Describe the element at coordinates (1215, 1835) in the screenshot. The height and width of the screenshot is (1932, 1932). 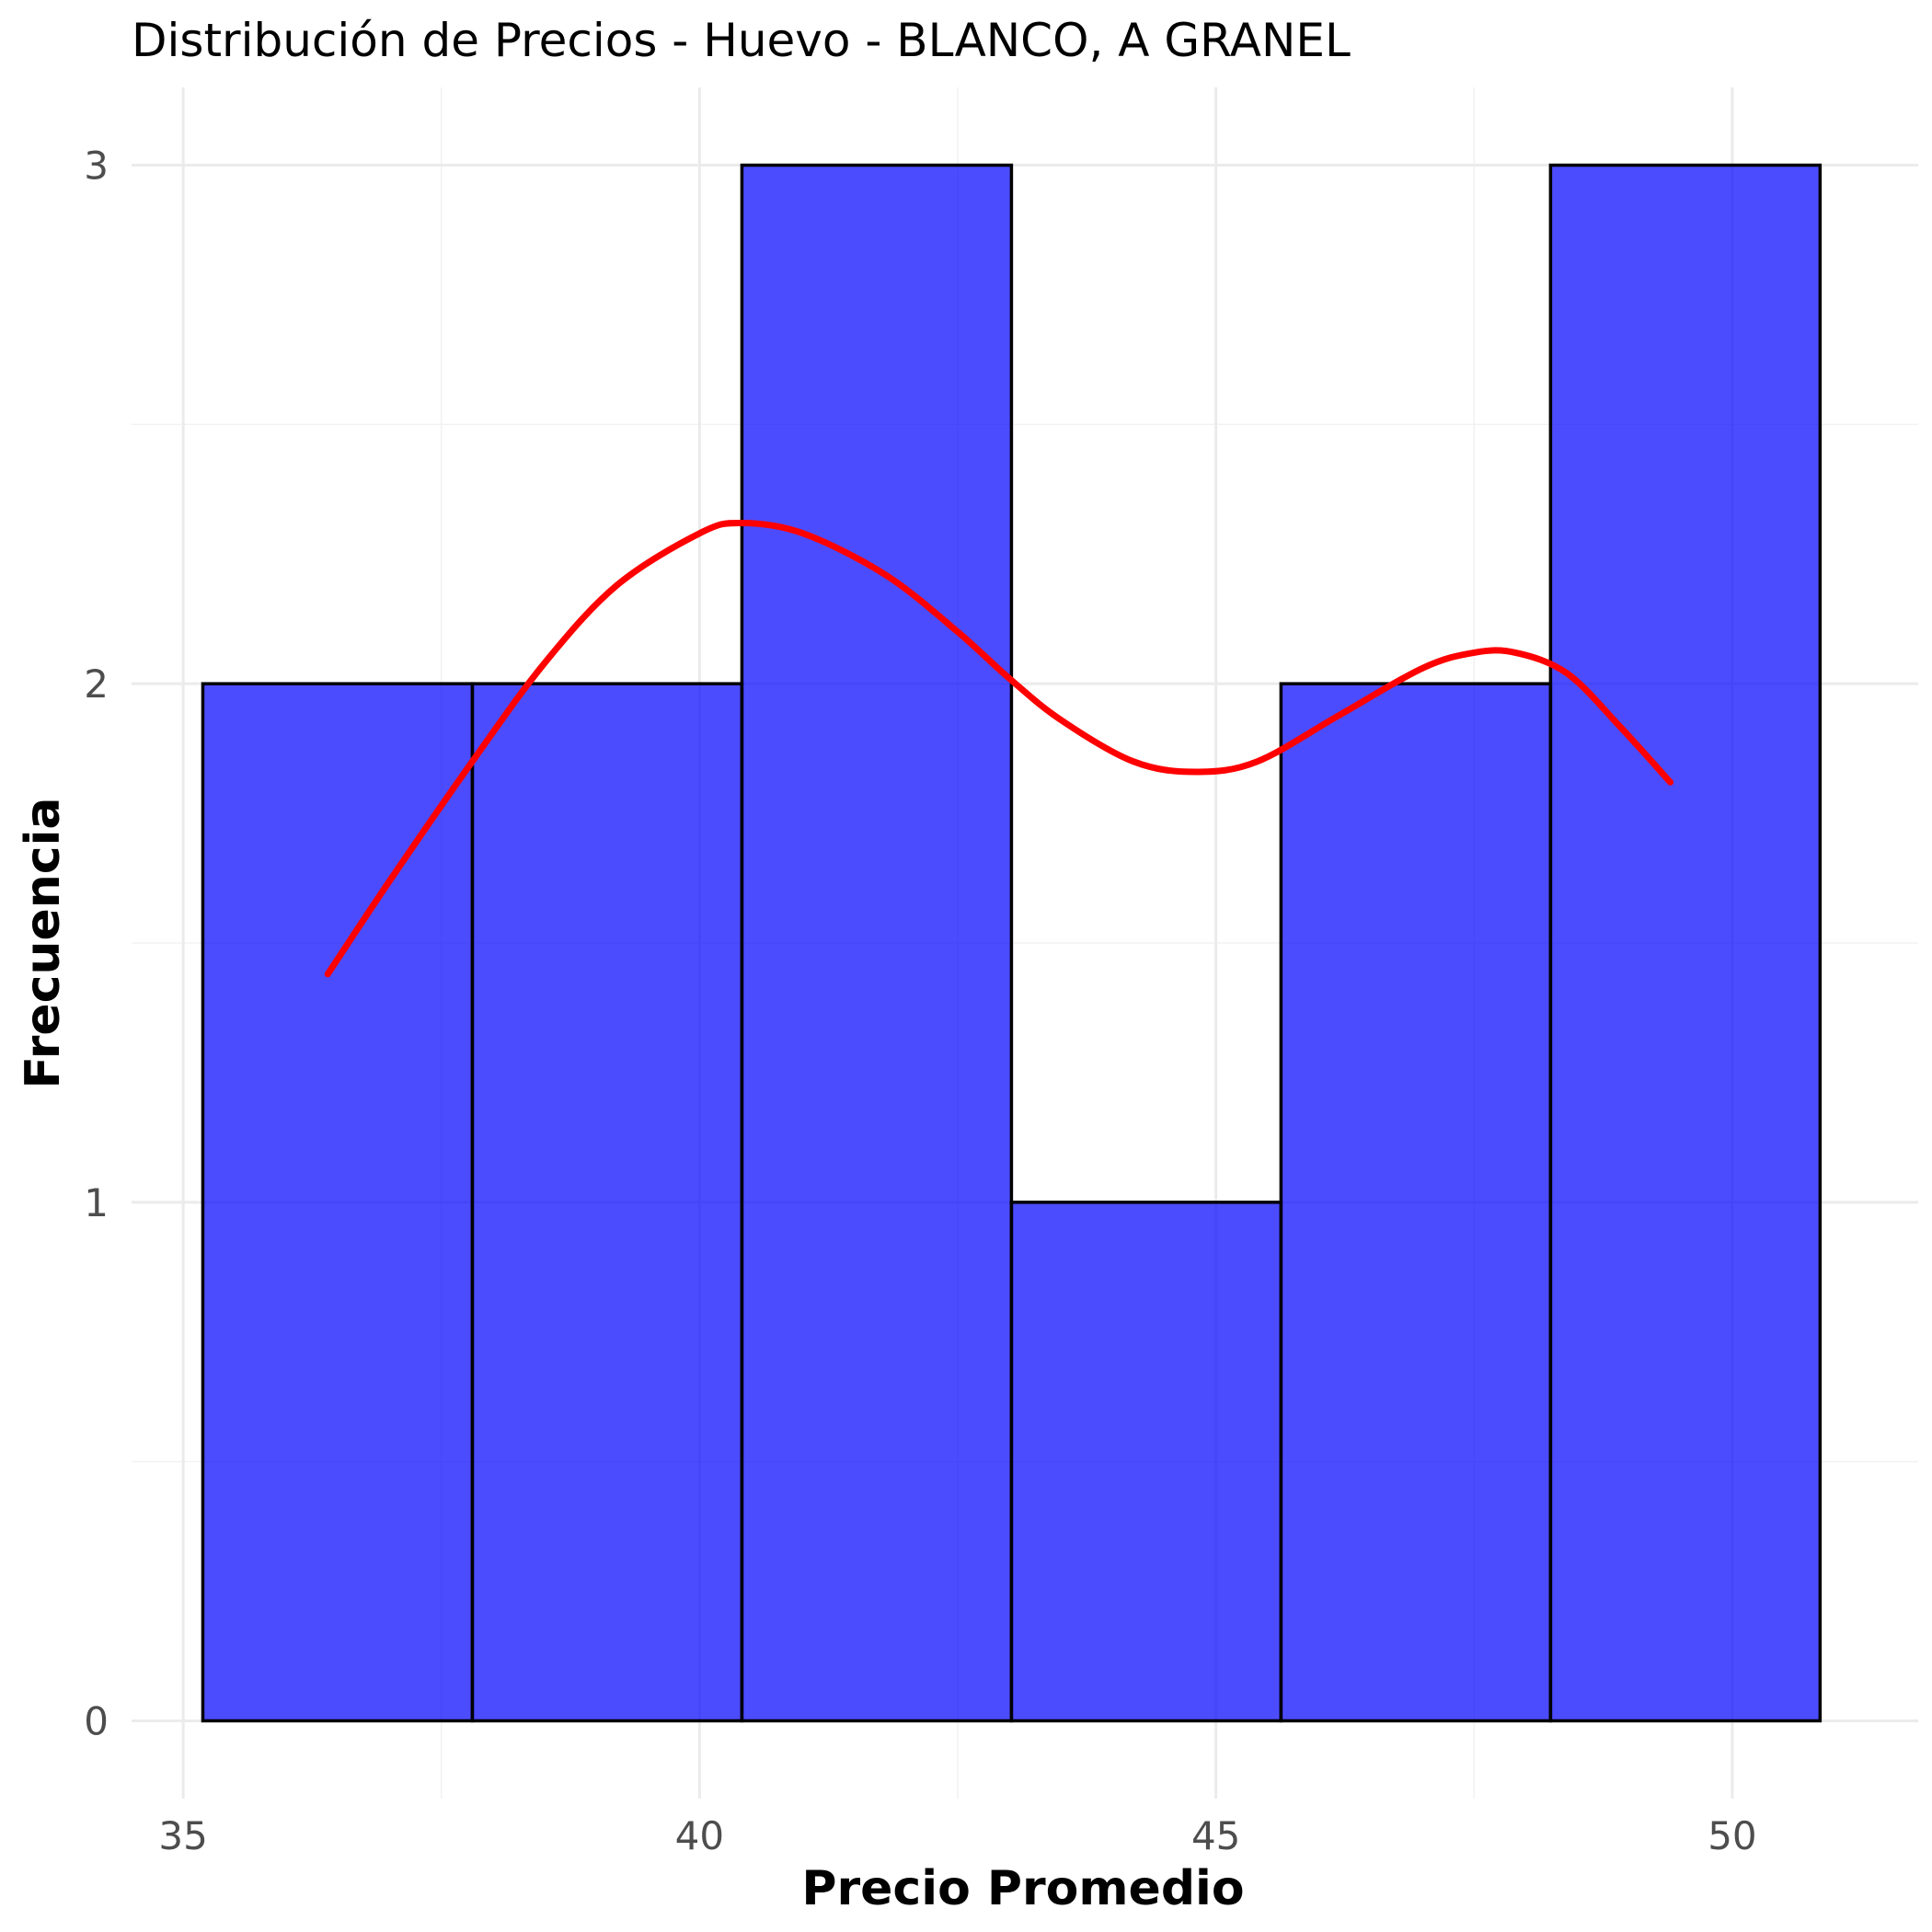
I see `x-tick-label: 45` at that location.